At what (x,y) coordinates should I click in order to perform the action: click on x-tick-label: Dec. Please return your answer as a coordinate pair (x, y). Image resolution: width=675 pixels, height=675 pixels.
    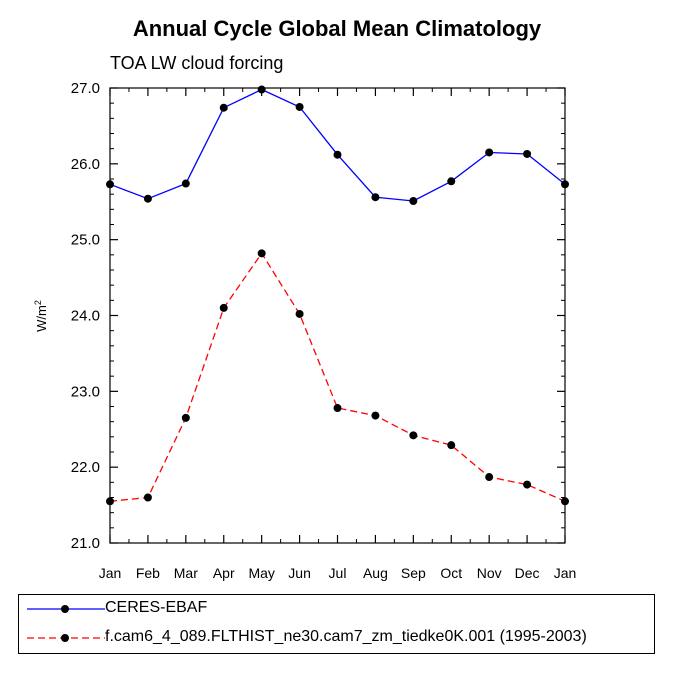
    Looking at the image, I should click on (527, 573).